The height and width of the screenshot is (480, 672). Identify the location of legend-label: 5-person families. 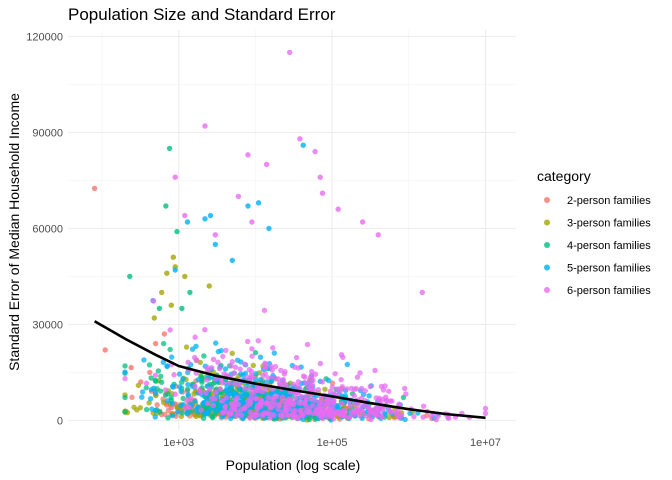
(609, 269).